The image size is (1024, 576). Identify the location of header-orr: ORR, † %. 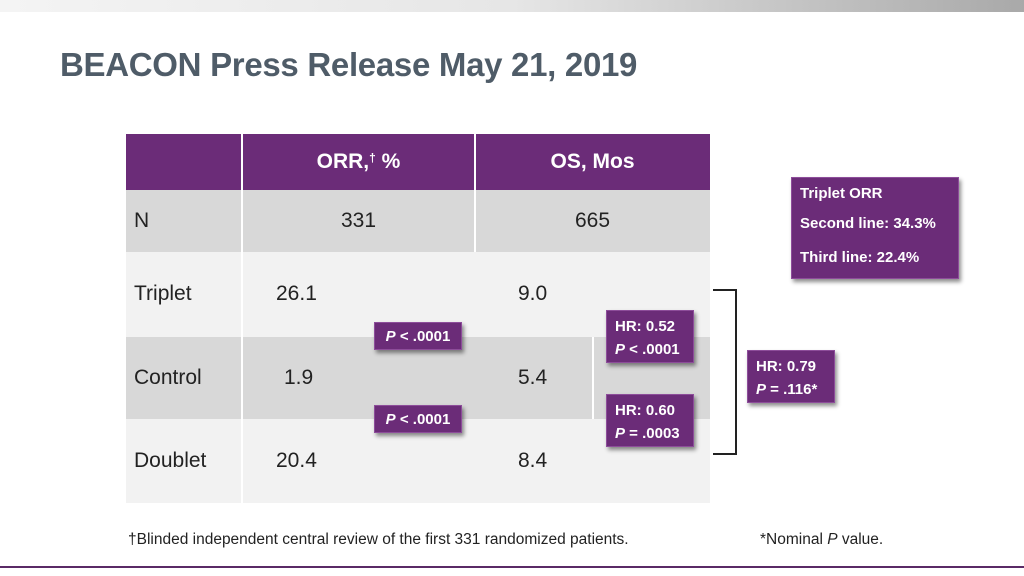
(358, 162).